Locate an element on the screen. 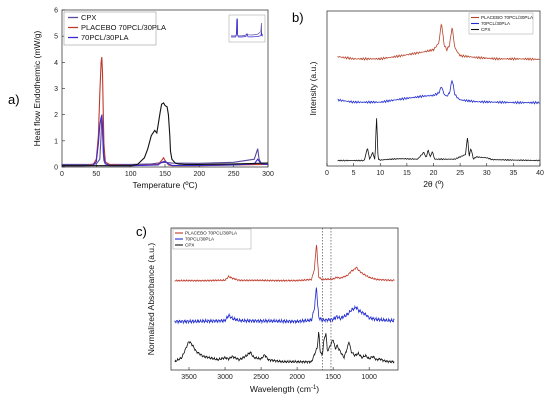  legend-b-entry: PLACEBO 70PCL/30PLA is located at coordinates (507, 17).